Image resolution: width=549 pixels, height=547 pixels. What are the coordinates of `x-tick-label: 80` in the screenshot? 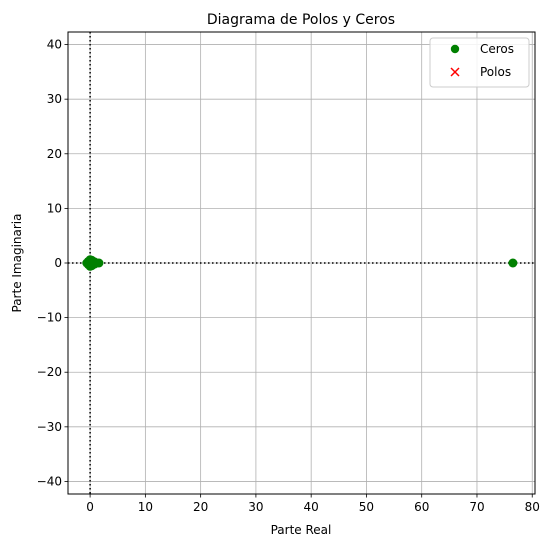 It's located at (532, 507).